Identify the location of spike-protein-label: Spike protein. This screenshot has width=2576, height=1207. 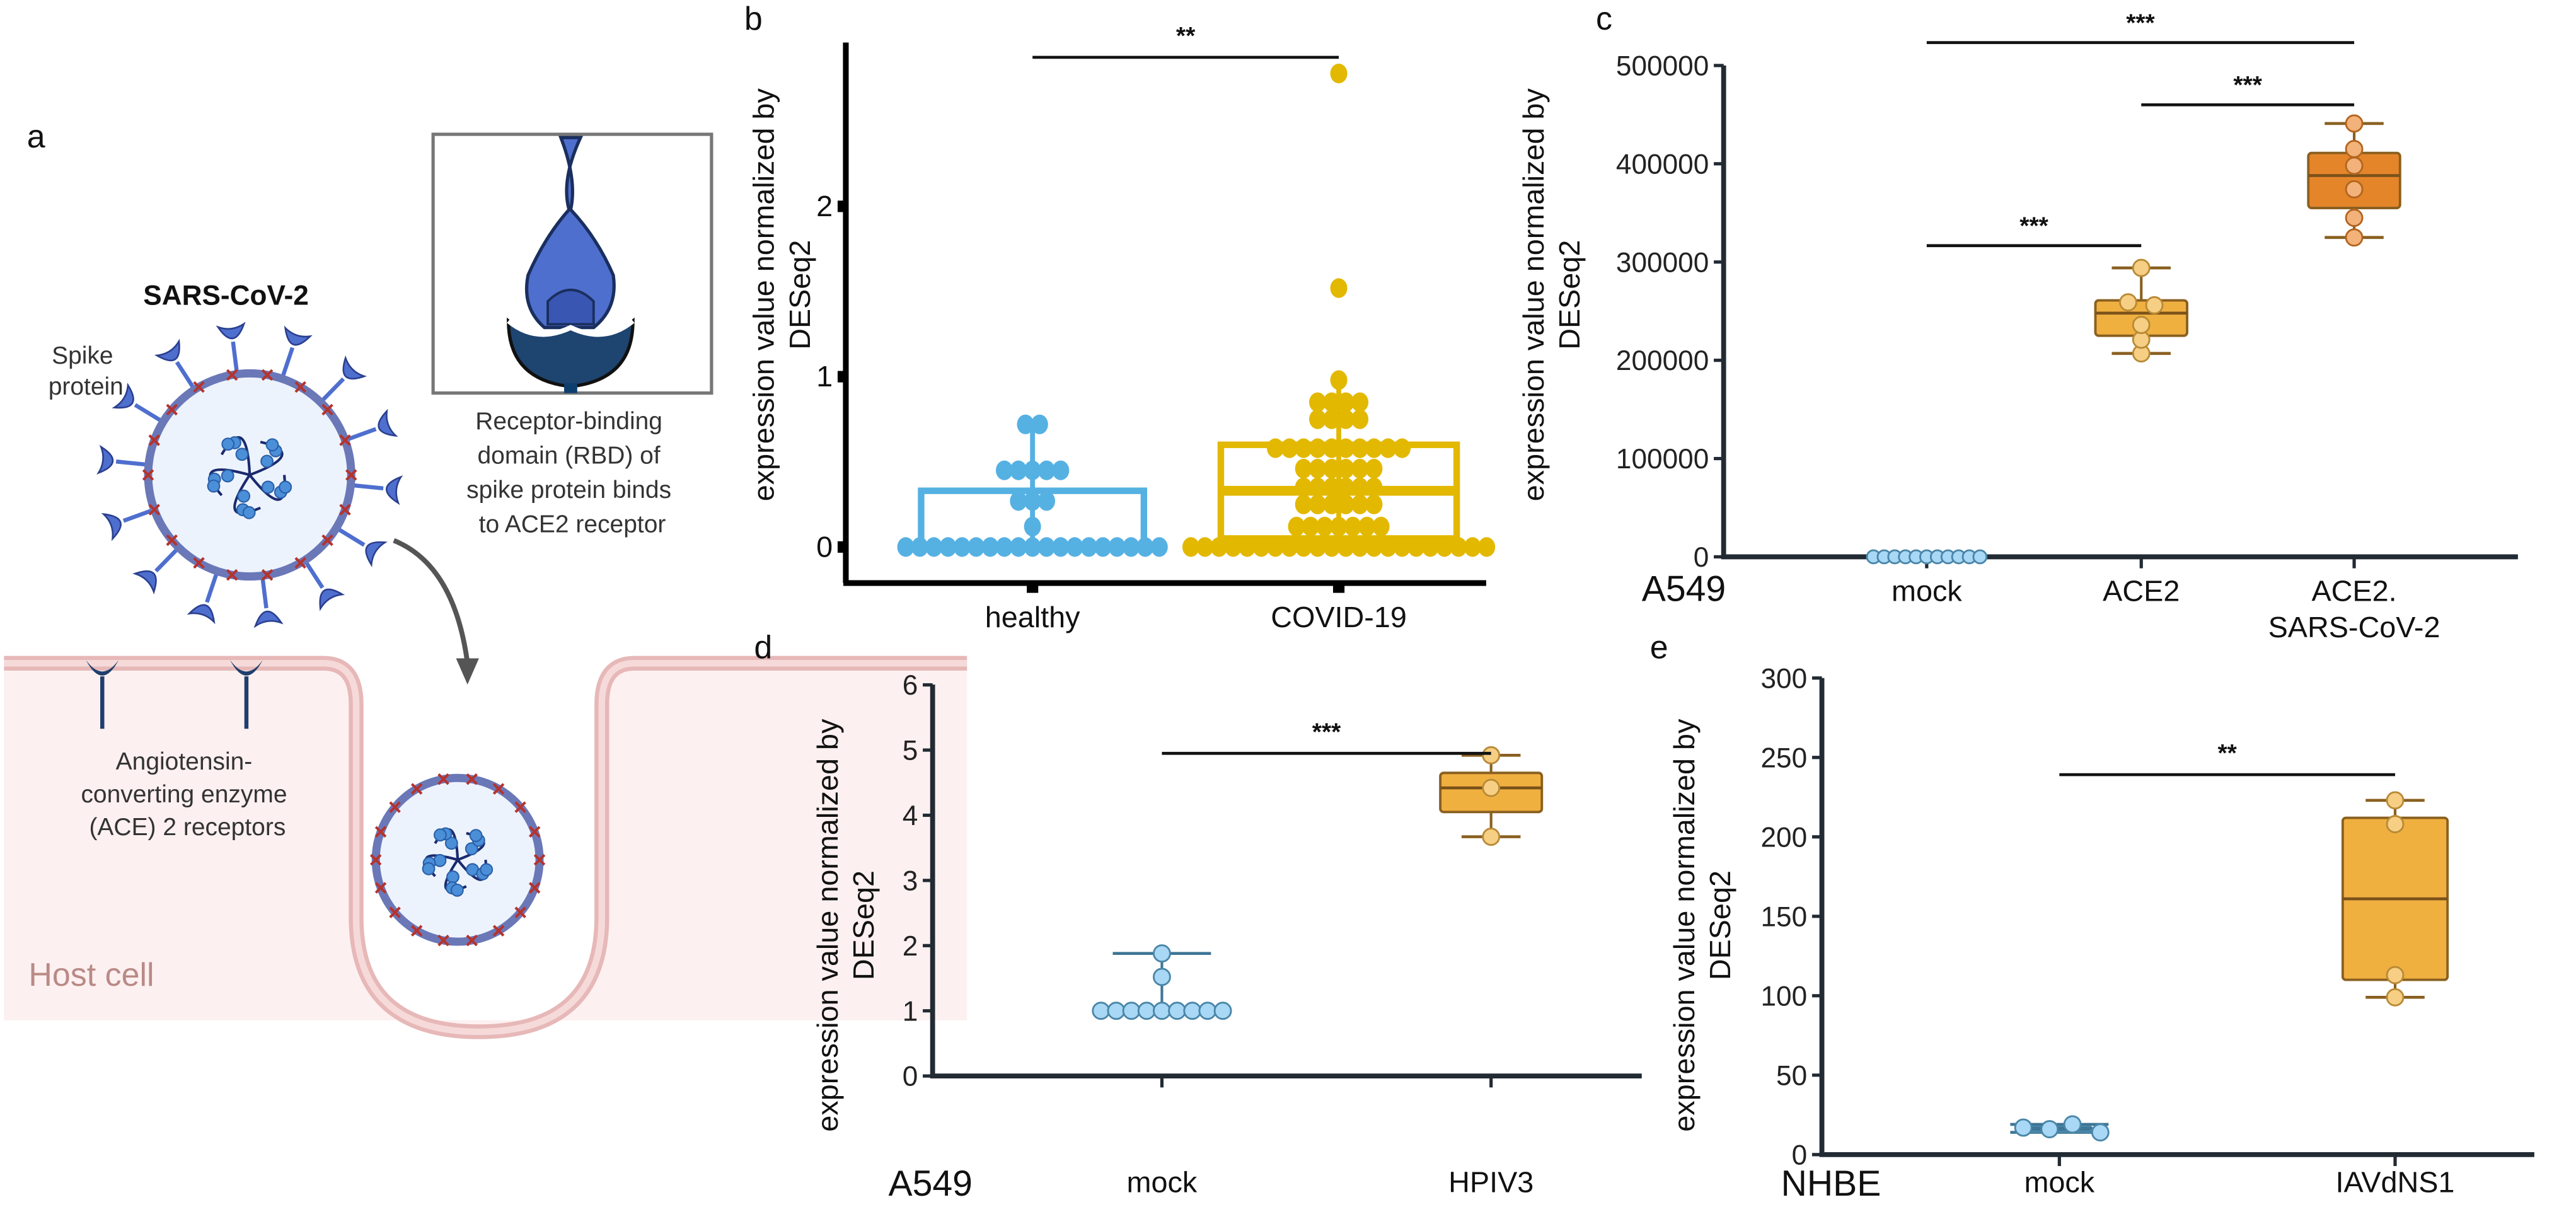
(87, 371).